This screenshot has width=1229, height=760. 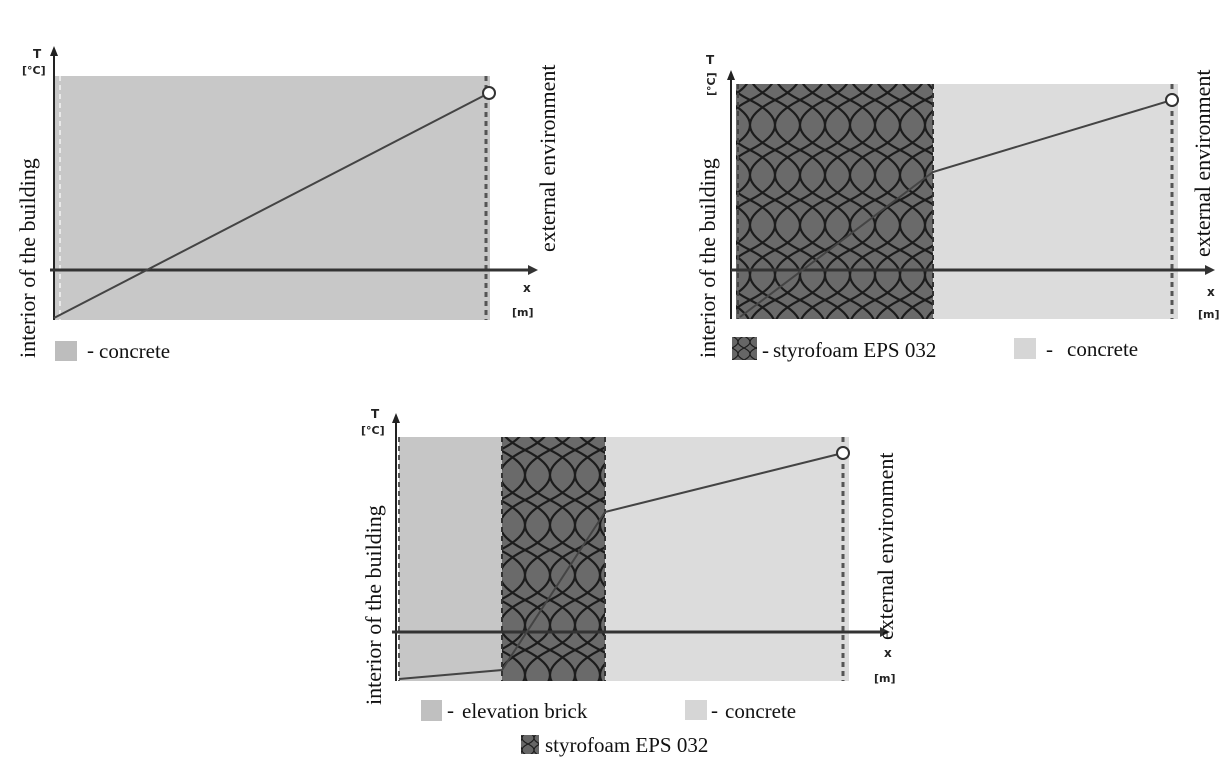 What do you see at coordinates (450, 559) in the screenshot?
I see `brick-layer` at bounding box center [450, 559].